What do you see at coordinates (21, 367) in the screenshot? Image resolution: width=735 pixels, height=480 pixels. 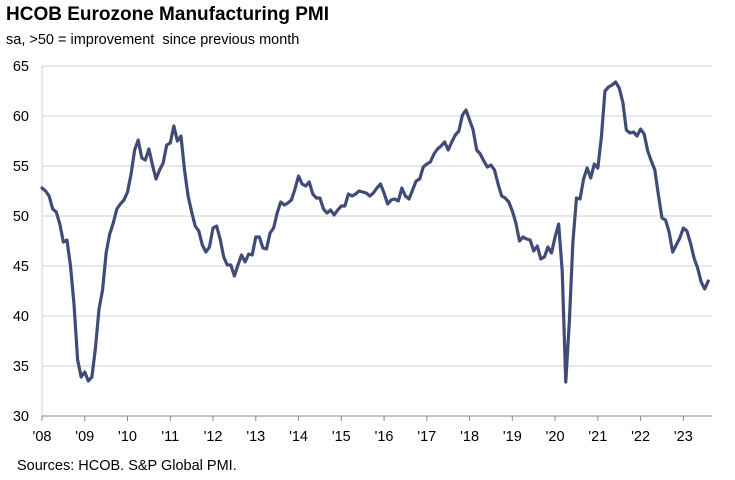 I see `y-tick-label-35: 35` at bounding box center [21, 367].